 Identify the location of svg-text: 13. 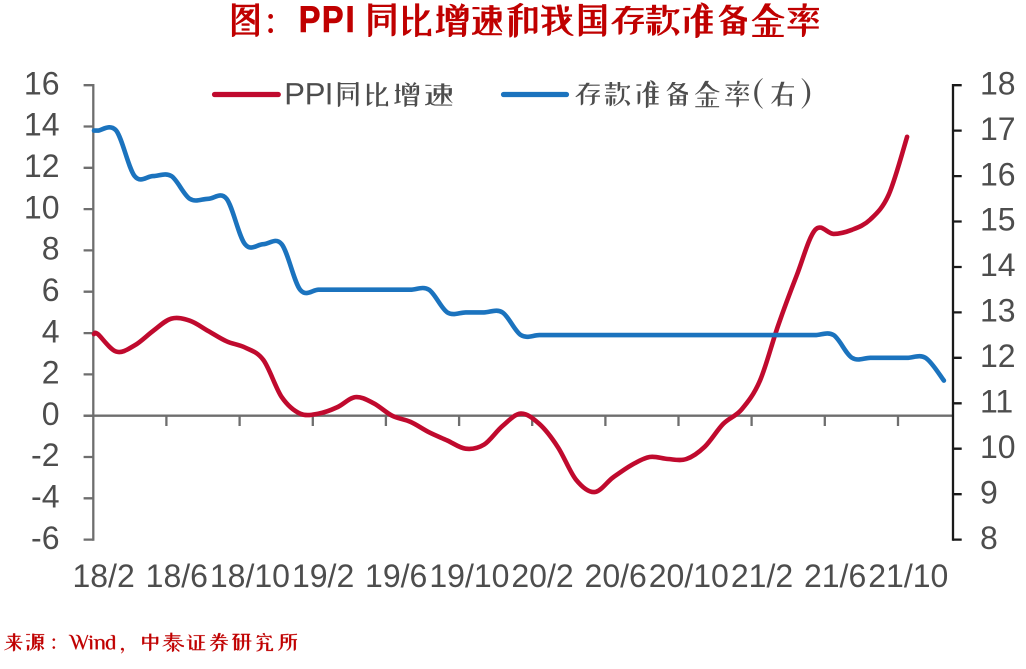
(998, 311).